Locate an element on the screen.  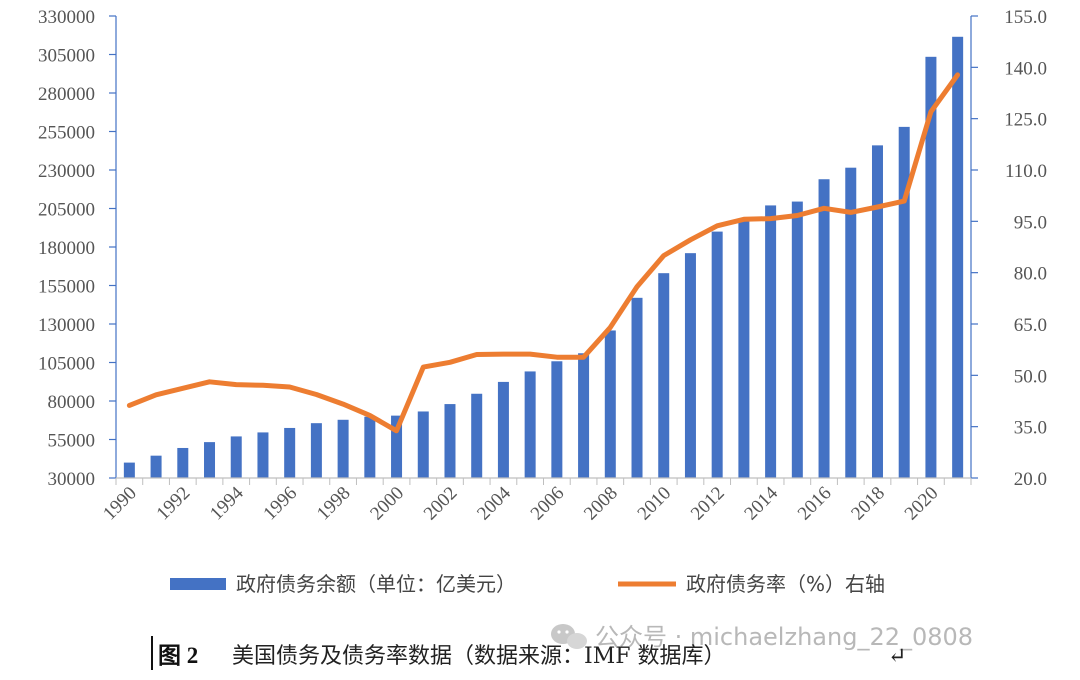
x-tick-label: 2010 is located at coordinates (655, 504).